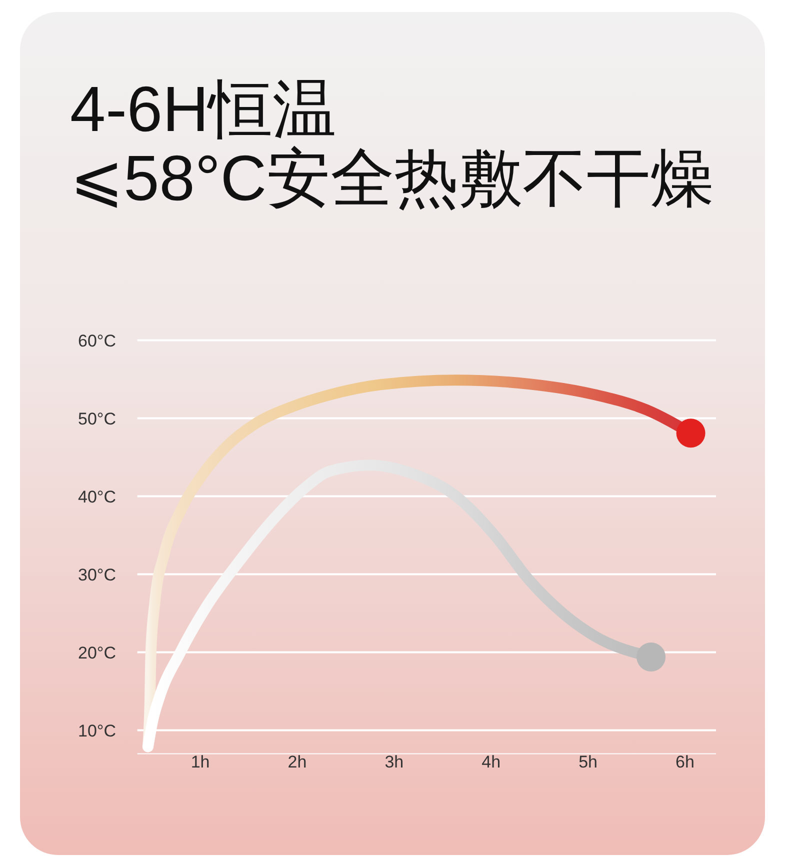  I want to click on x-tick-label: 1h, so click(200, 762).